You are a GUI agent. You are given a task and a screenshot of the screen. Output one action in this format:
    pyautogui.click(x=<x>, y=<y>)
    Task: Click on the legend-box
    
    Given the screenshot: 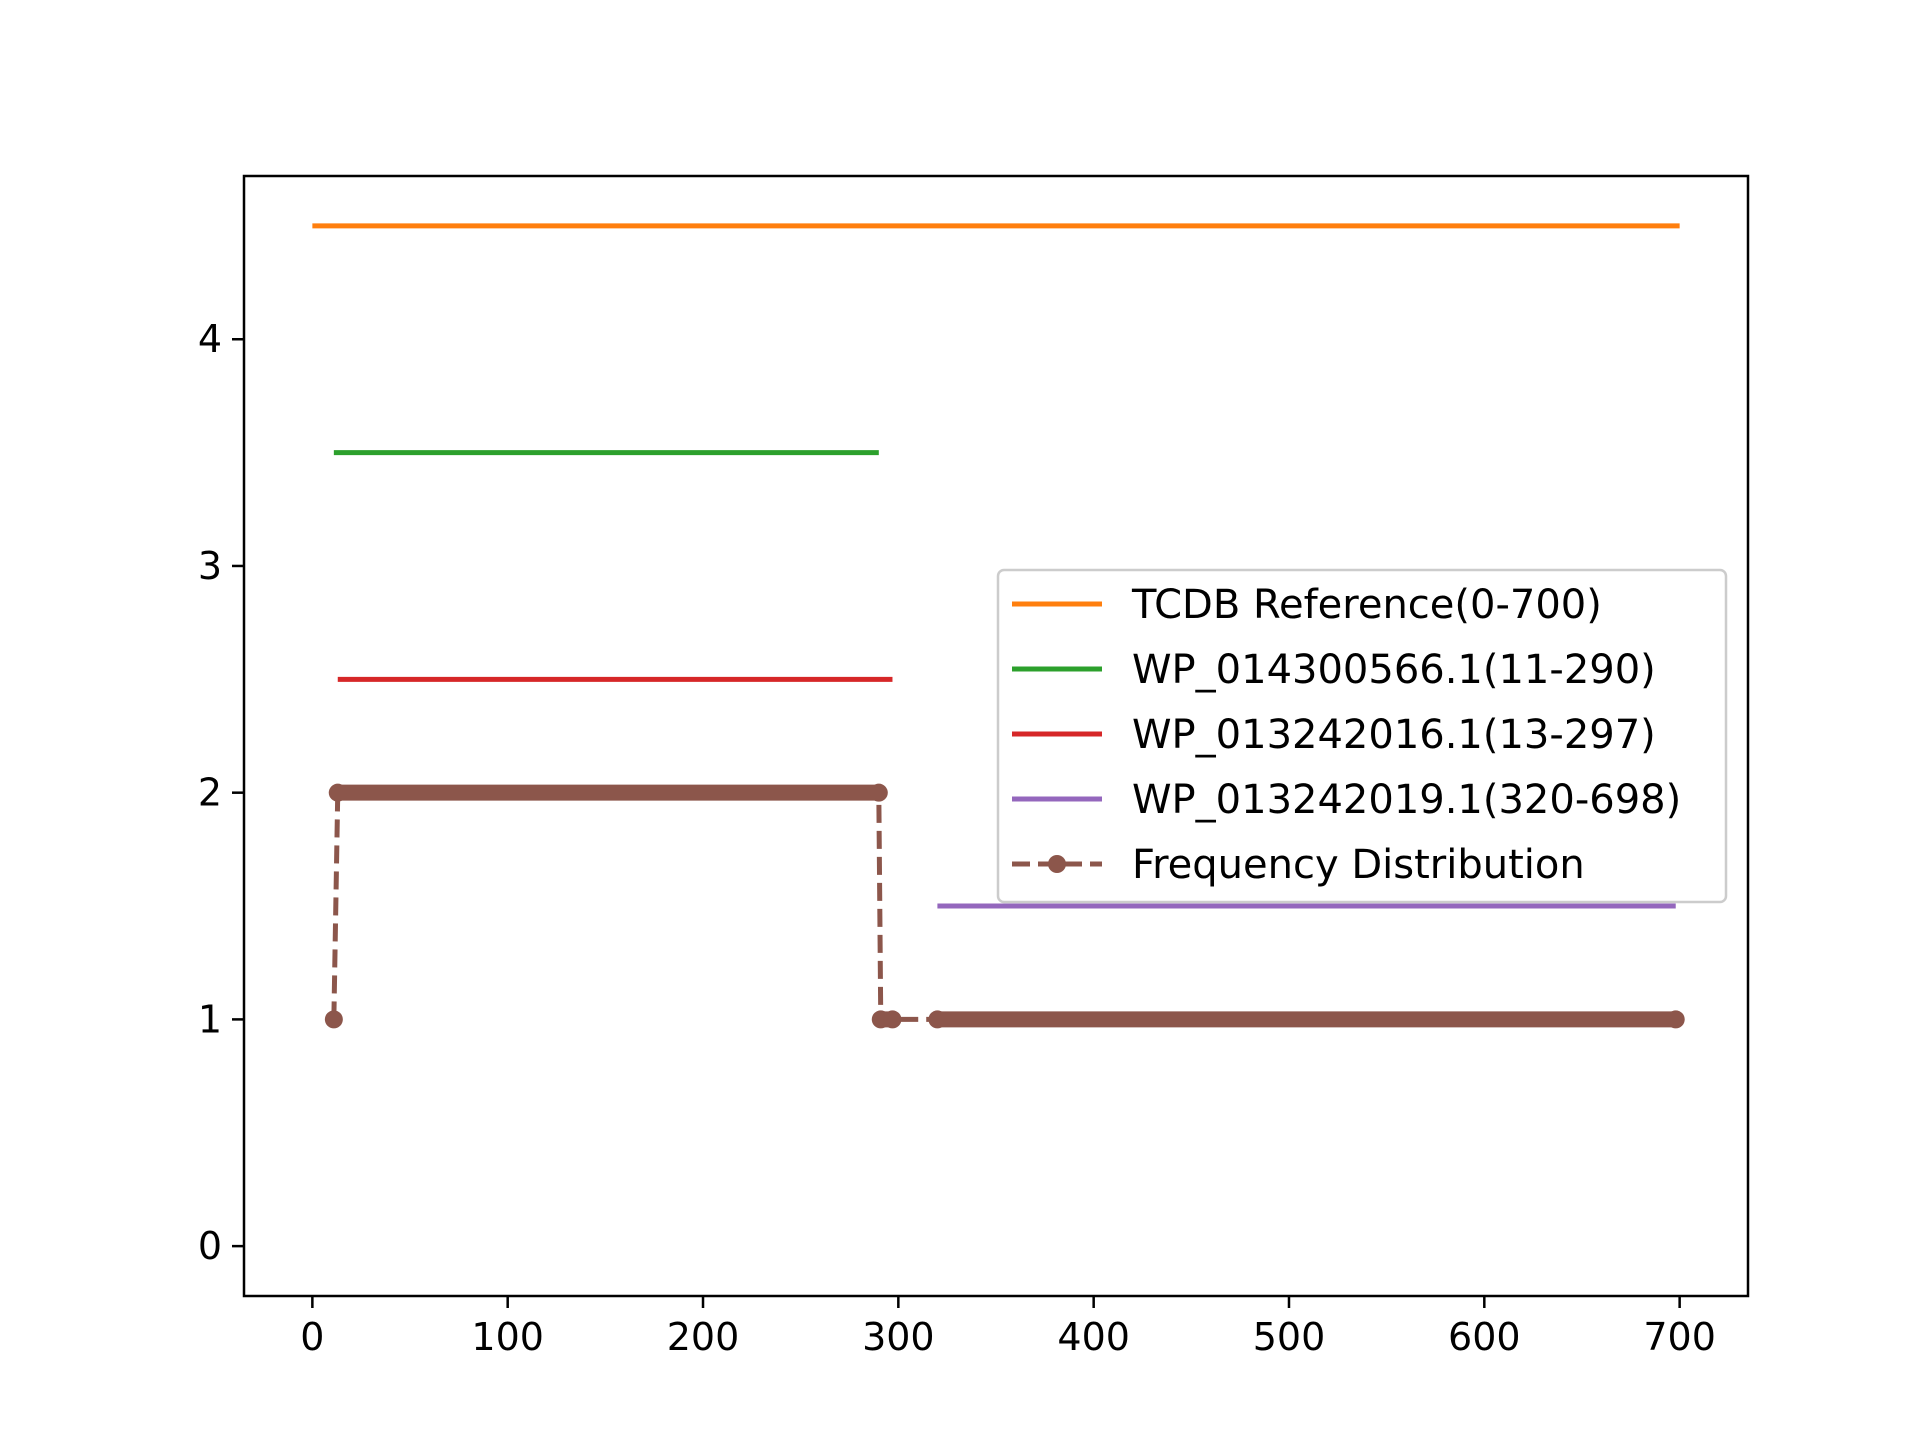 What is the action you would take?
    pyautogui.click(x=1362, y=736)
    